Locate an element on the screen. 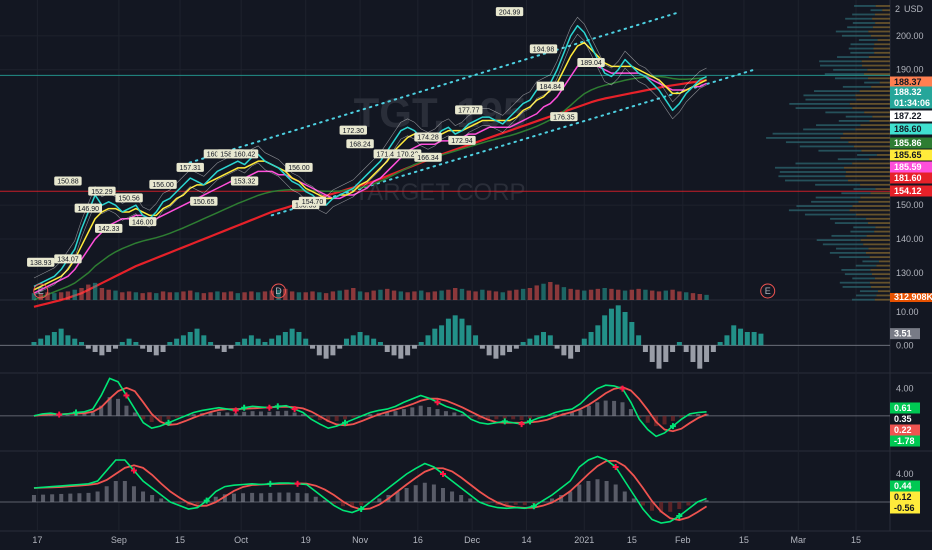 Image resolution: width=932 pixels, height=550 pixels. oscillator-value-tag: 0.22 is located at coordinates (905, 430).